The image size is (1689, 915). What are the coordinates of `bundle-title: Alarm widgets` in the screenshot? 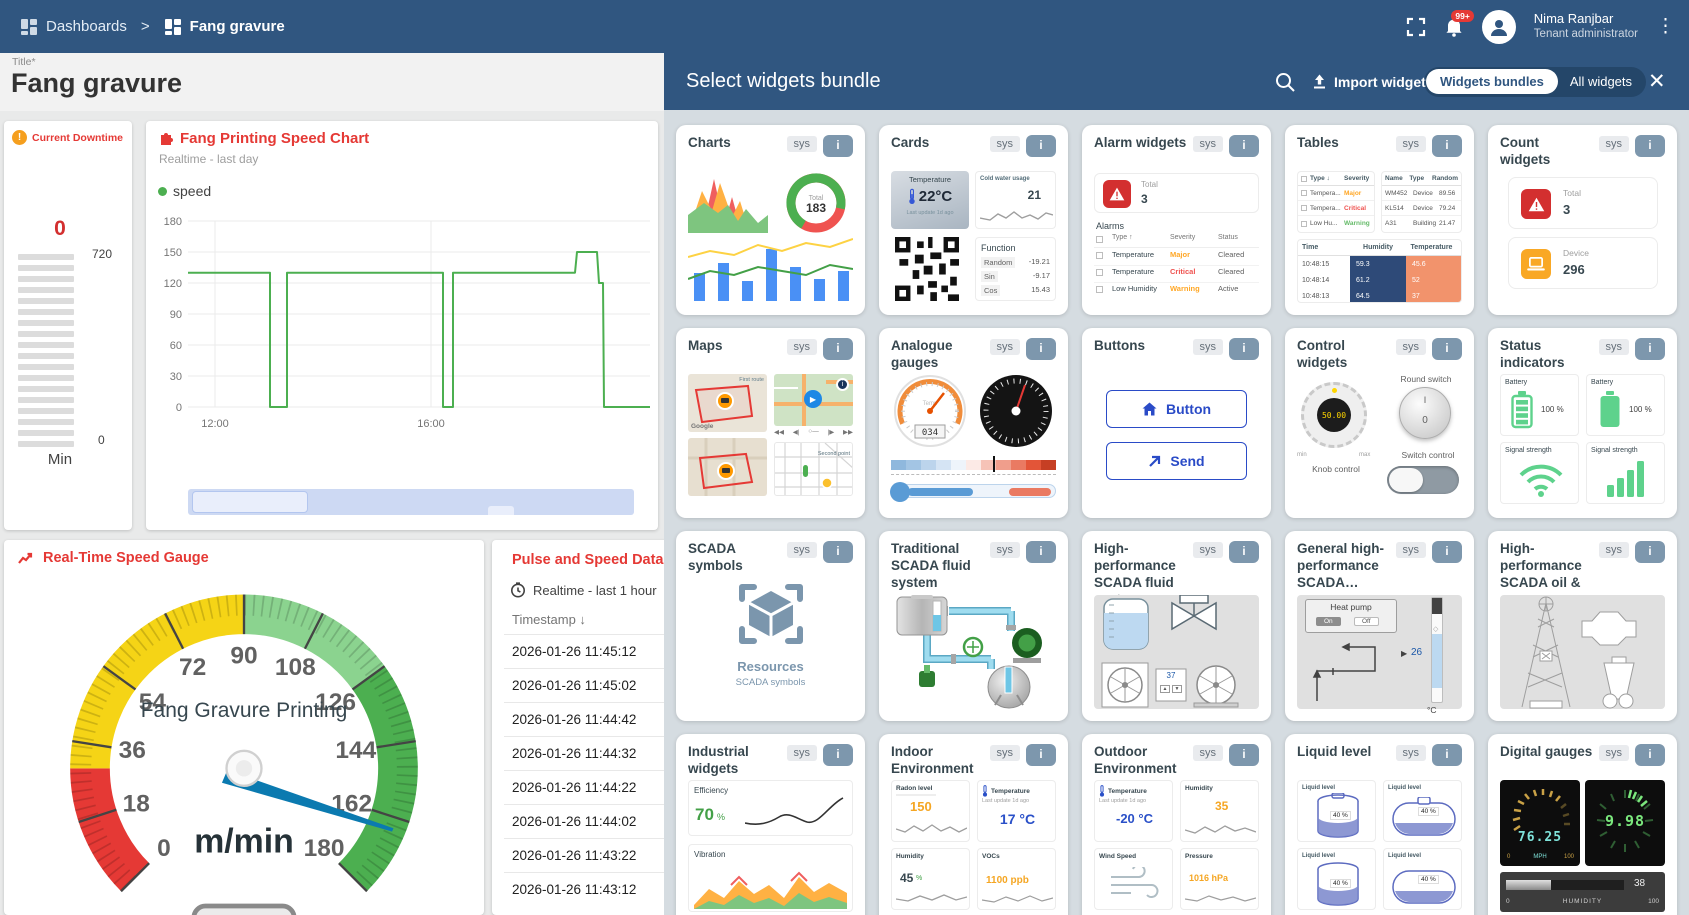 It's located at (1140, 142).